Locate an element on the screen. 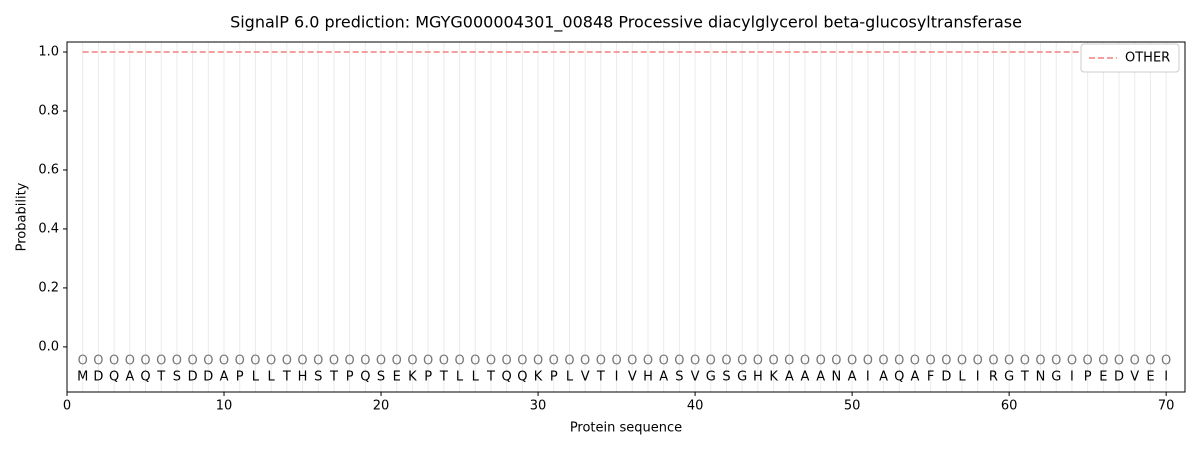 The height and width of the screenshot is (454, 1200). x-tick-label: 60 is located at coordinates (1009, 406).